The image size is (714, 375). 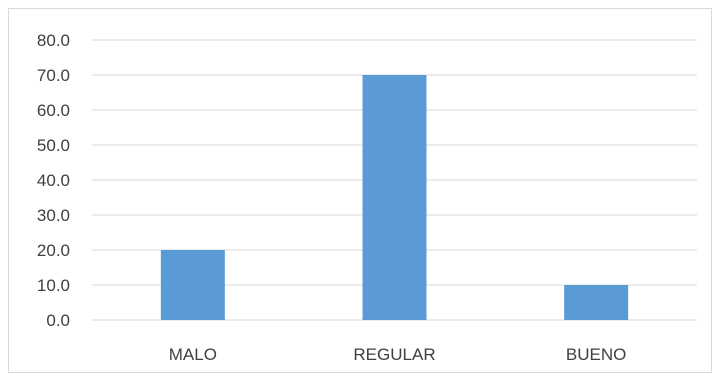 I want to click on x-axis-ticks: MALO REGULAR BUENO, so click(x=398, y=354).